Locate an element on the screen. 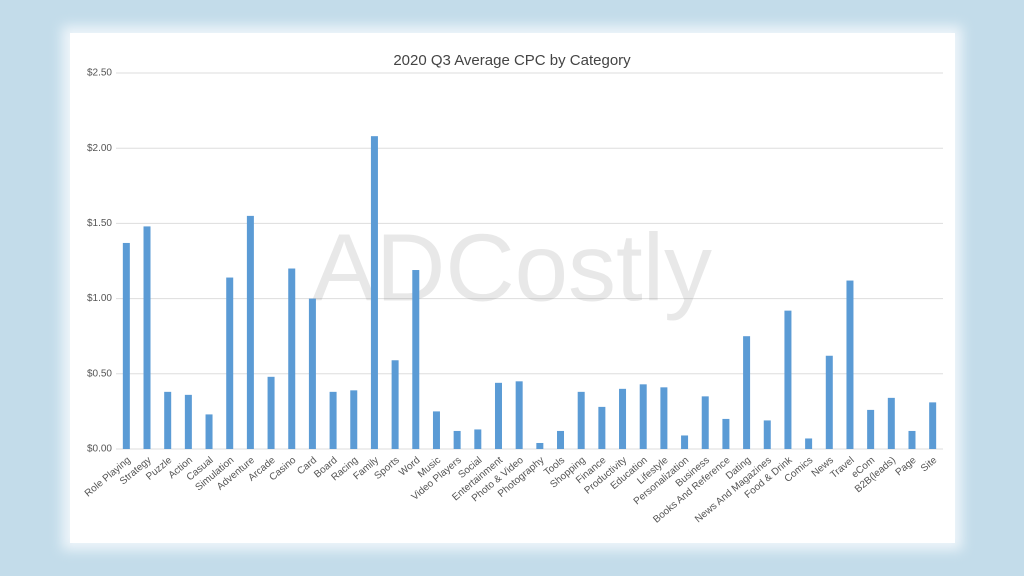 This screenshot has width=1024, height=576. chart-title: 2020 Q3 Average CPC by Category is located at coordinates (512, 60).